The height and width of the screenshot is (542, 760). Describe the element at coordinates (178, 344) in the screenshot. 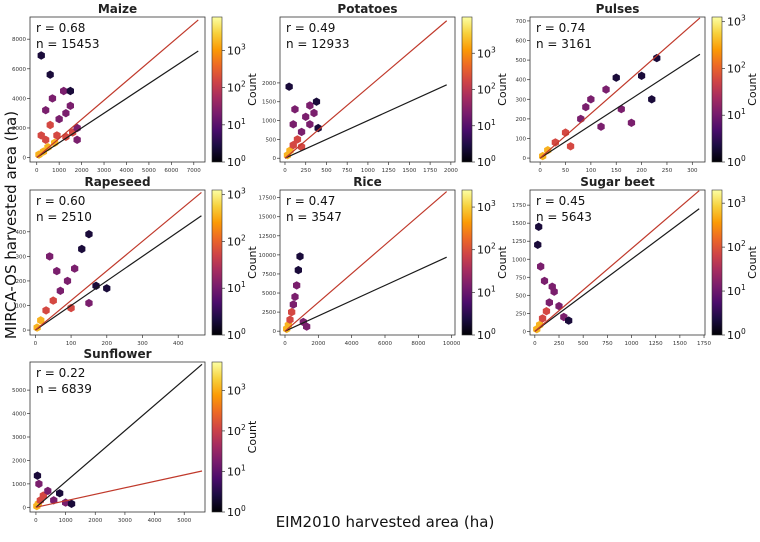

I see `x-tick-label: 400` at that location.